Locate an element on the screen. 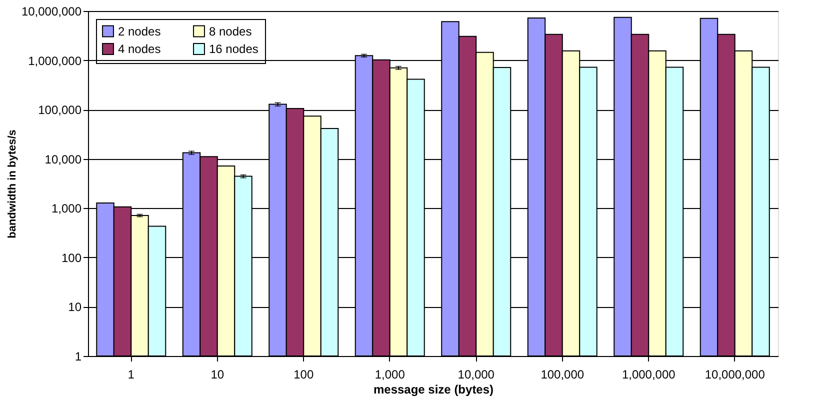  legend-label: 2 nodes is located at coordinates (139, 31).